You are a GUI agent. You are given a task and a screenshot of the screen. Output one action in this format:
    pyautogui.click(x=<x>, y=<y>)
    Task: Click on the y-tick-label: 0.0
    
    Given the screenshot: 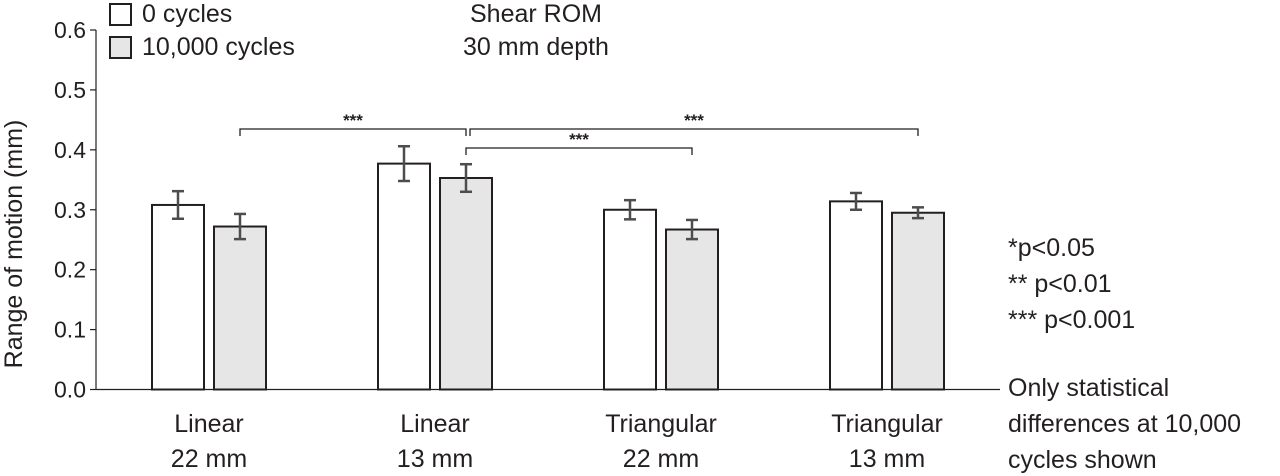 What is the action you would take?
    pyautogui.click(x=70, y=390)
    